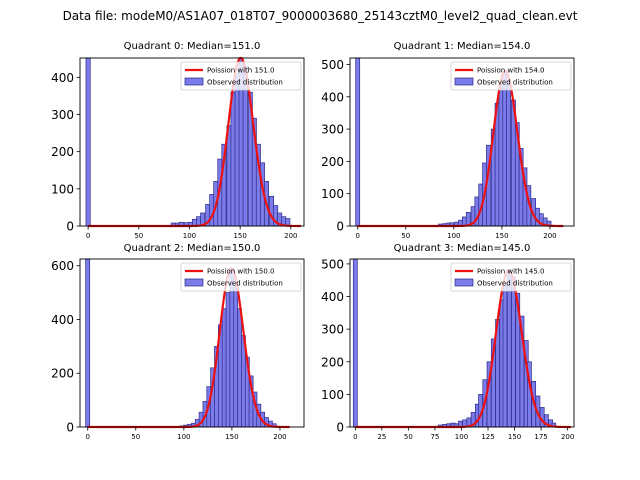 This screenshot has width=640, height=480. Describe the element at coordinates (487, 437) in the screenshot. I see `x-tick-label: 125` at that location.